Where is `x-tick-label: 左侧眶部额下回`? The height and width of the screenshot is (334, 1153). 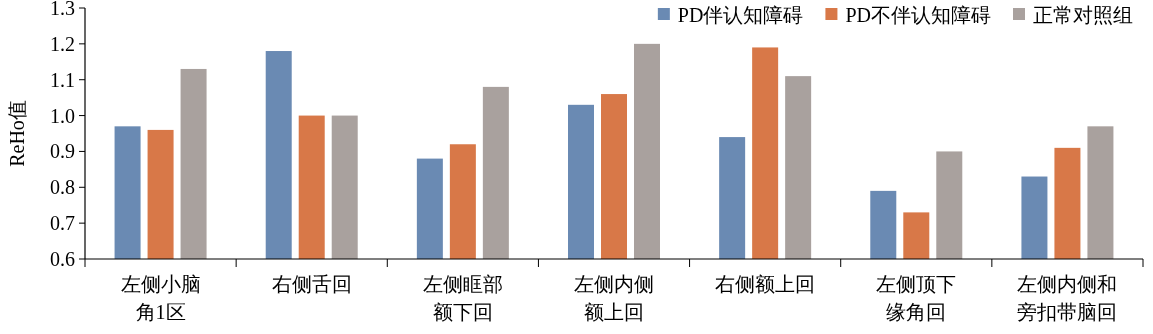
x-tick-label: 左侧眶部额下回 is located at coordinates (462, 298).